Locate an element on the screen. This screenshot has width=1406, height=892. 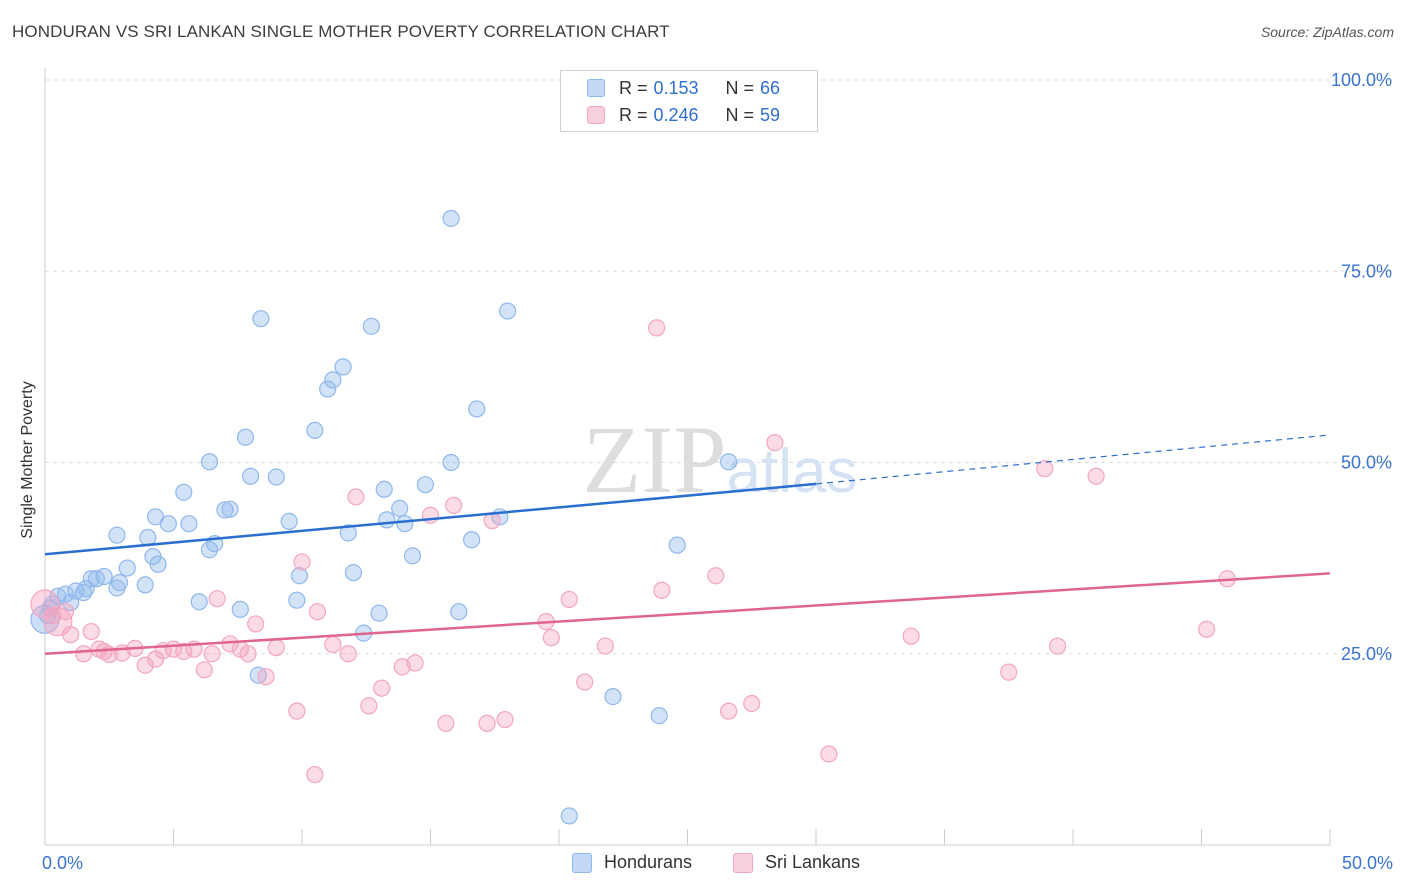
y-axis-label: Single Mother Poverty is located at coordinates (27, 460).